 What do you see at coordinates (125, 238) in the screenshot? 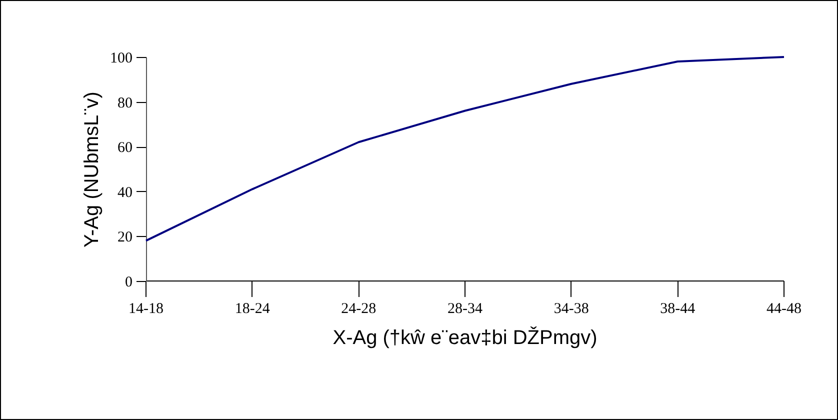
I see `y-tick-label: 20` at bounding box center [125, 238].